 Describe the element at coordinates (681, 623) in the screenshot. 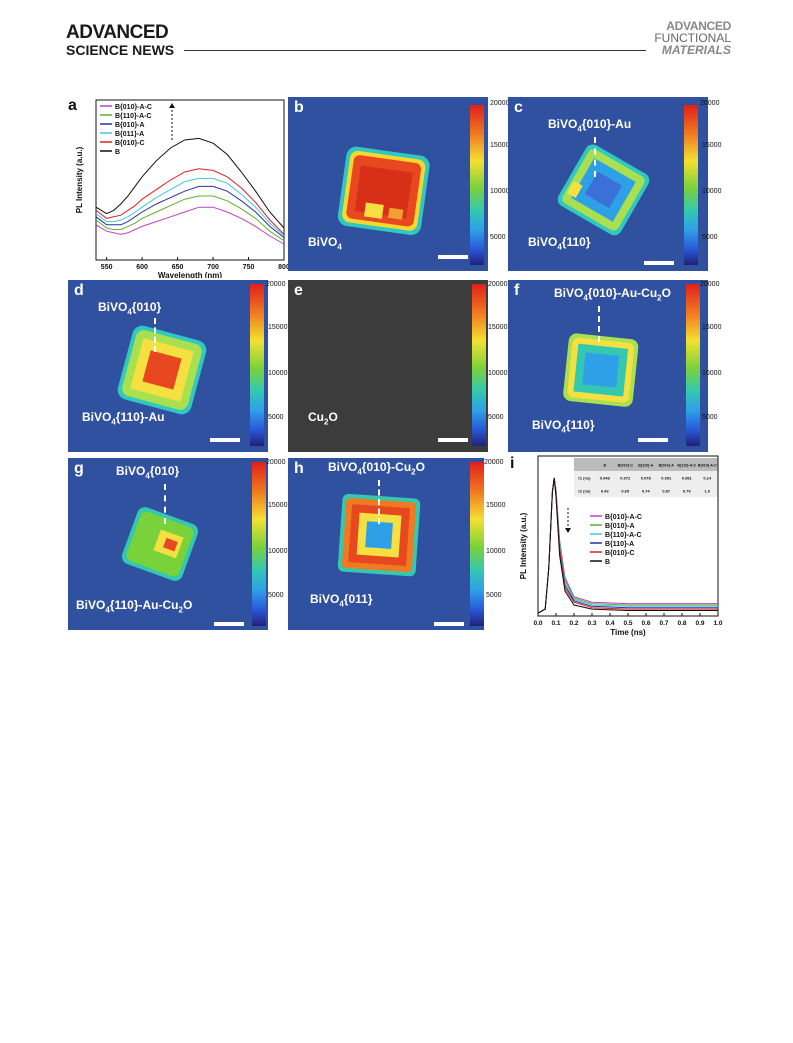

I see `x-tick-label: 0.8` at that location.